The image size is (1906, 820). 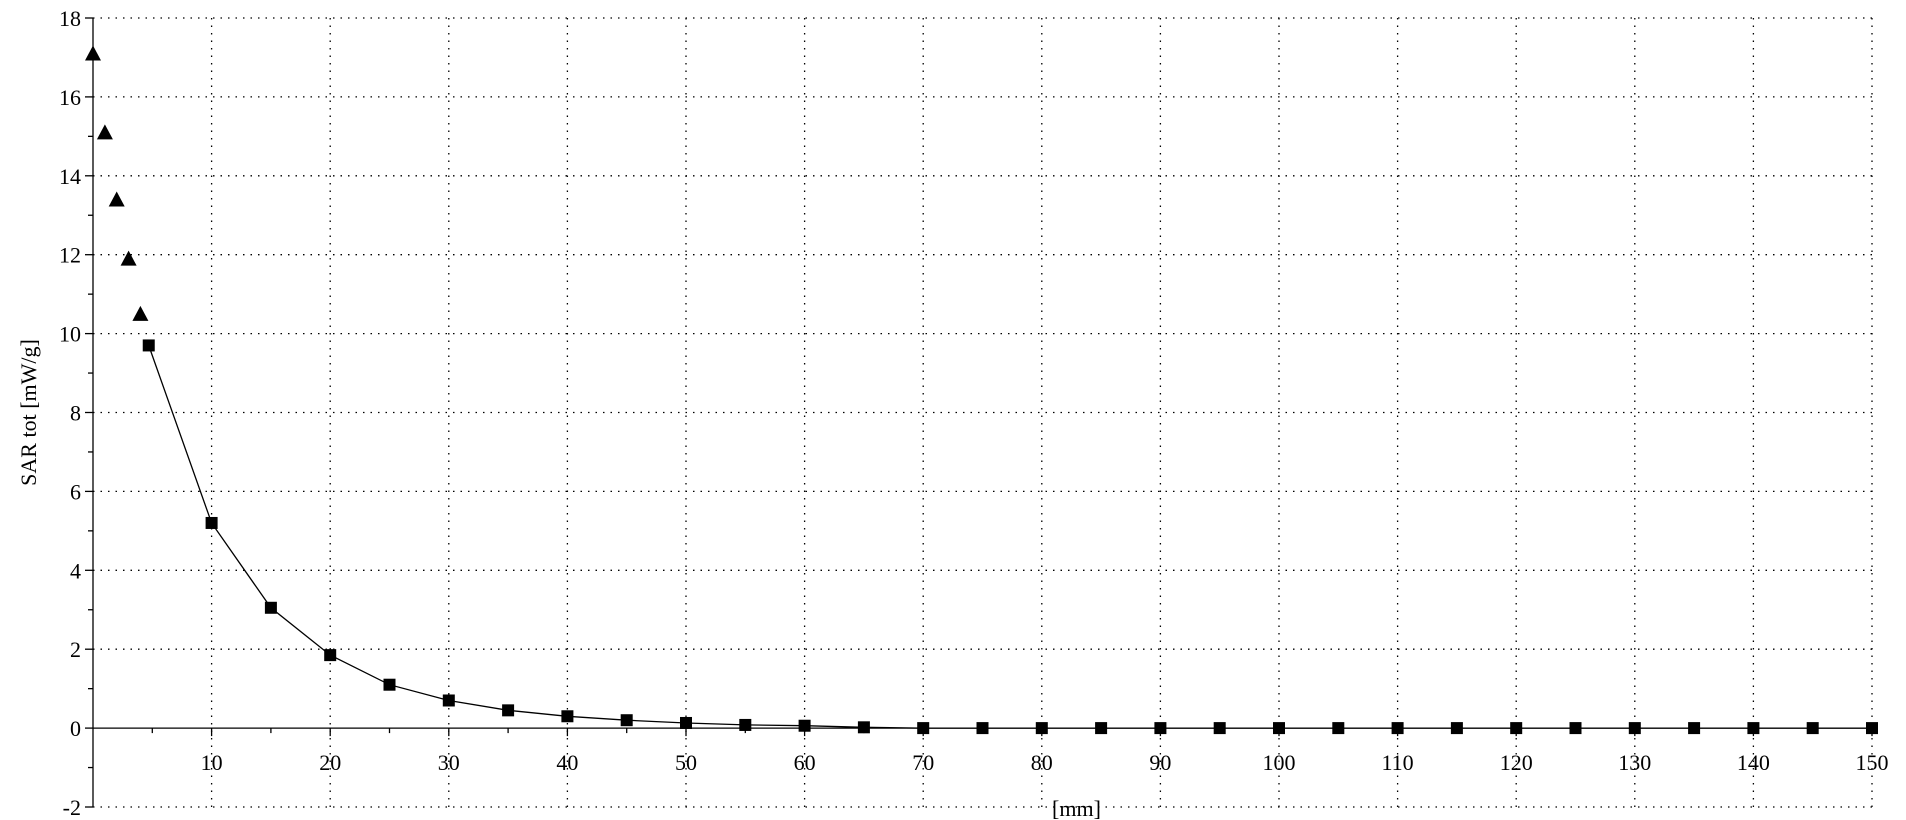 I want to click on x-tick-label: 120, so click(x=1516, y=762).